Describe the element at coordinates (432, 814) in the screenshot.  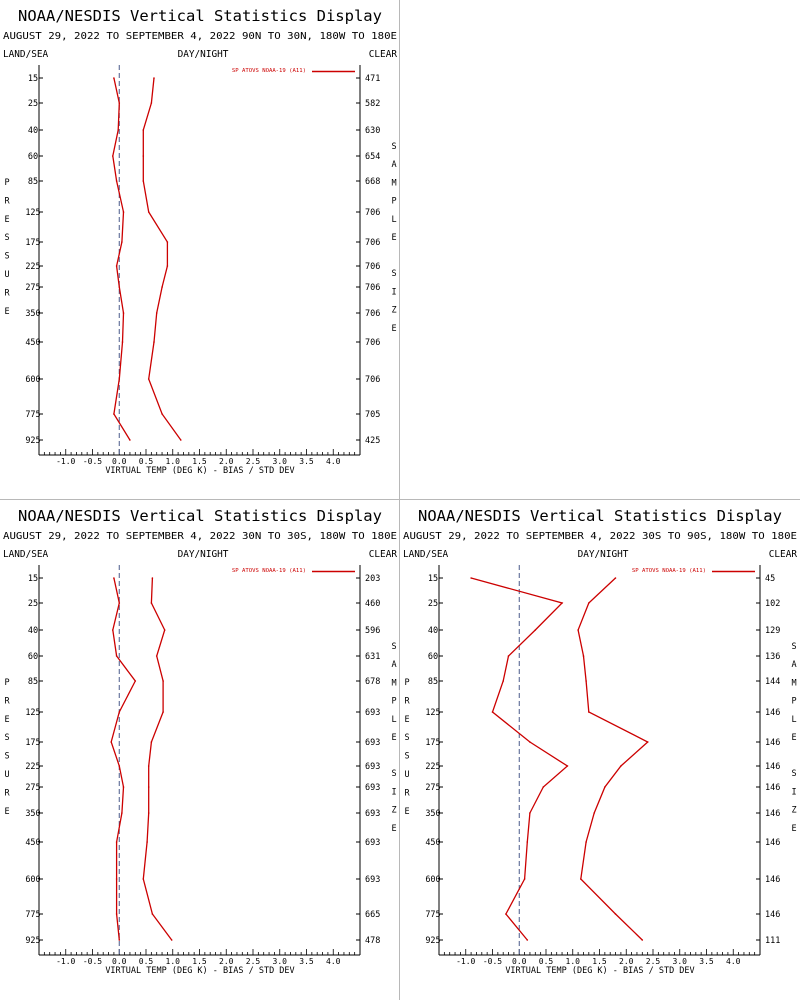
I see `pressure-level-label: 350` at that location.